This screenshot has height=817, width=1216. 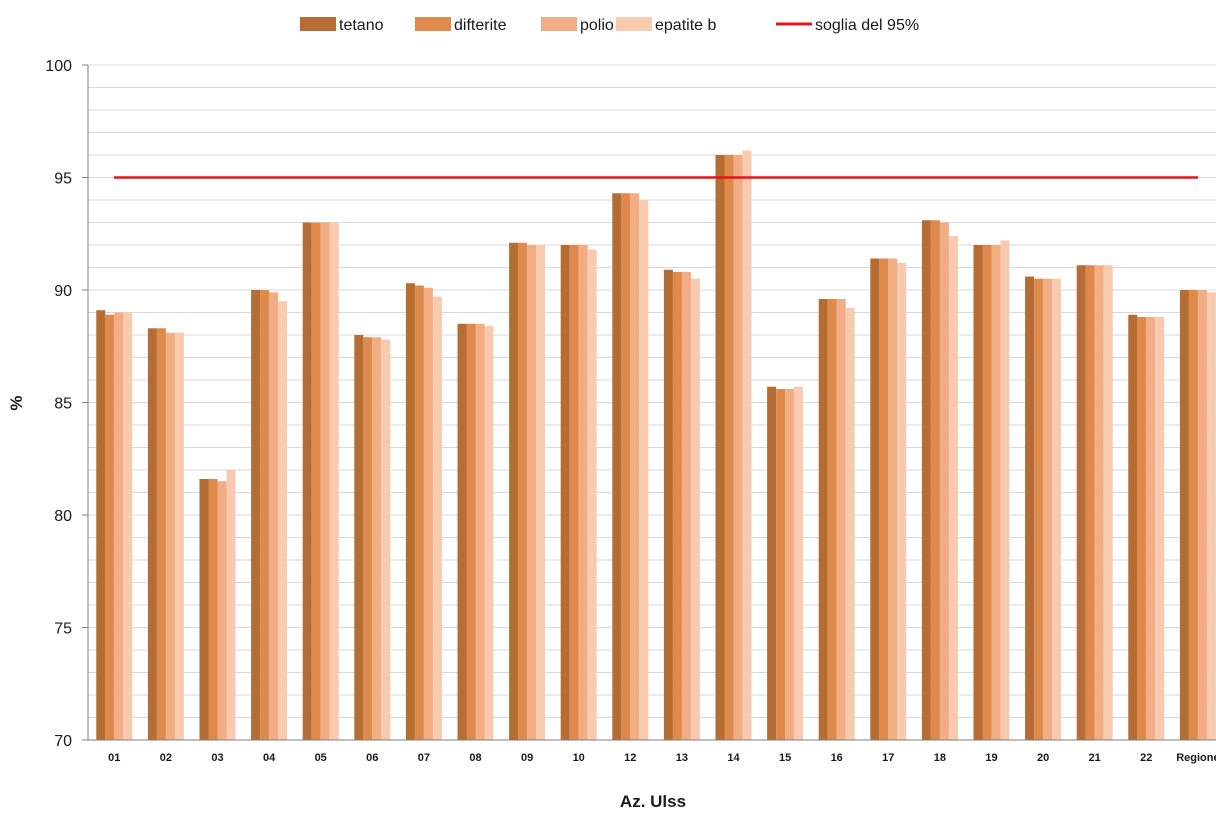 I want to click on y-tick-label: 95, so click(x=63, y=179).